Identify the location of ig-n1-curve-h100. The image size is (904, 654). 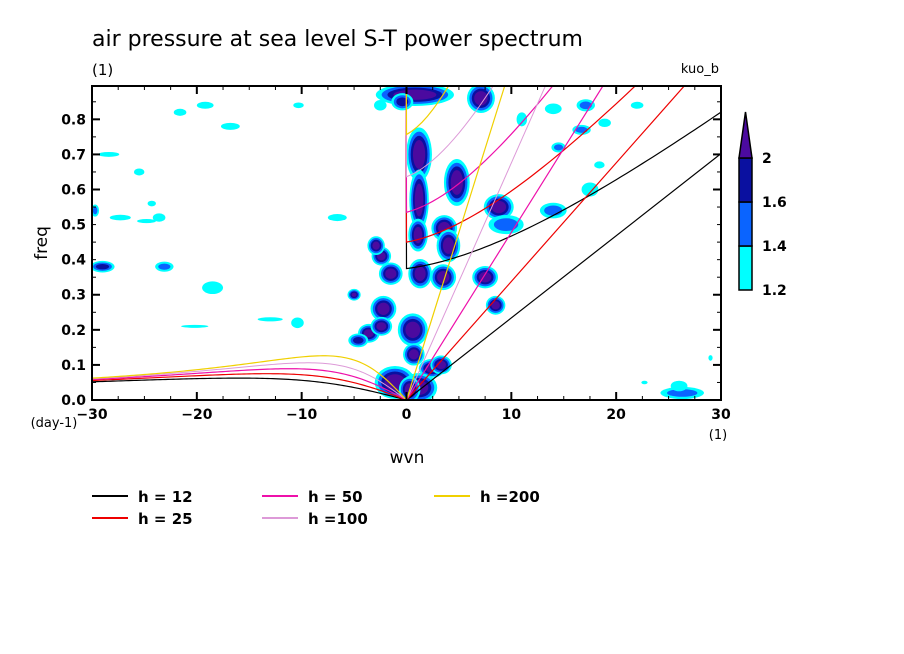
(449, 132).